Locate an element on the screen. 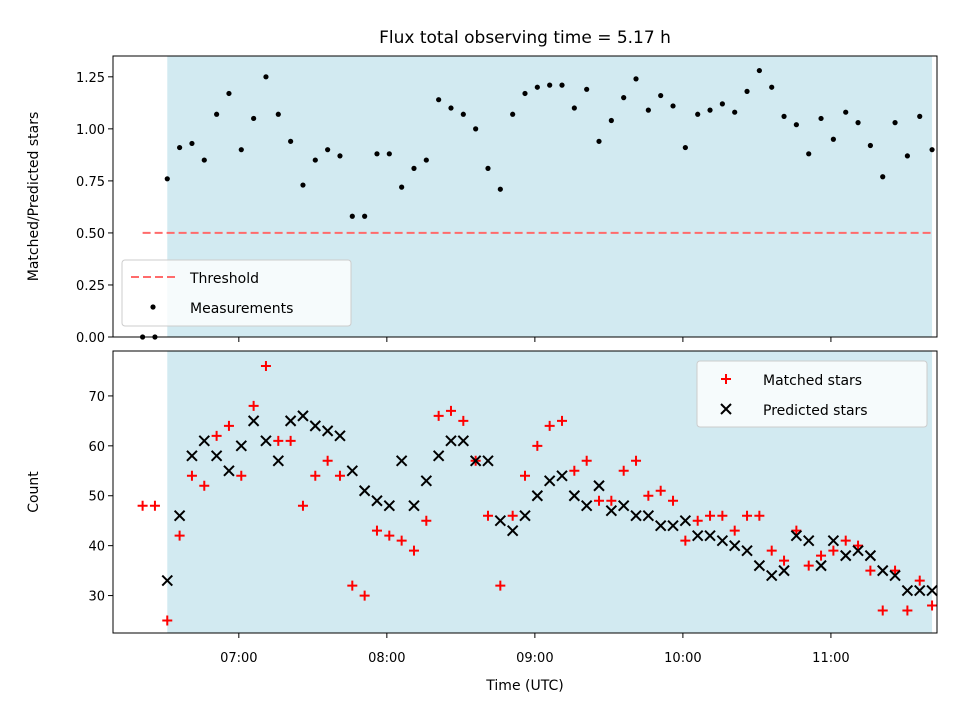  y-tick-label: 30 is located at coordinates (96, 597).